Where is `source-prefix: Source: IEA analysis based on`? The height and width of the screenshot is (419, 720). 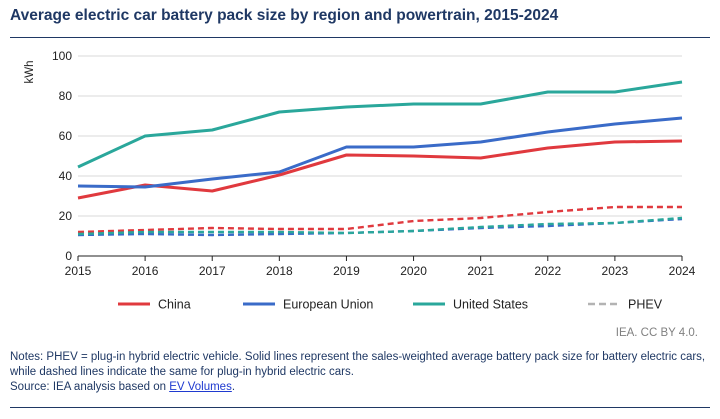 source-prefix: Source: IEA analysis based on is located at coordinates (90, 387).